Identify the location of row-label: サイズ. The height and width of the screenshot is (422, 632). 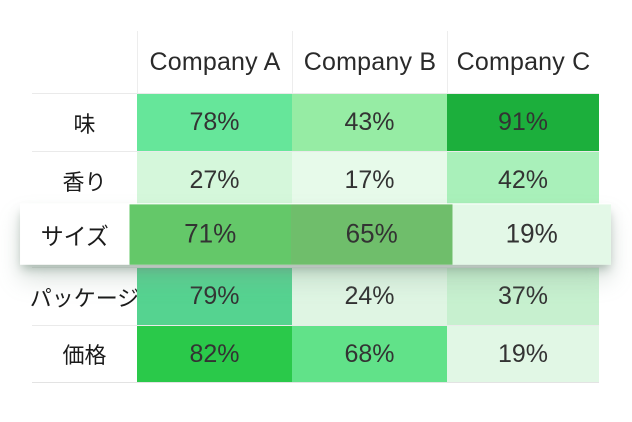
(75, 234).